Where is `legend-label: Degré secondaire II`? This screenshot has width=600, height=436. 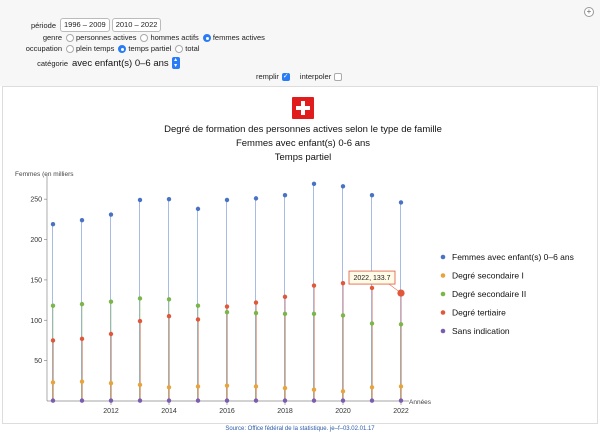
legend-label: Degré secondaire II is located at coordinates (489, 294).